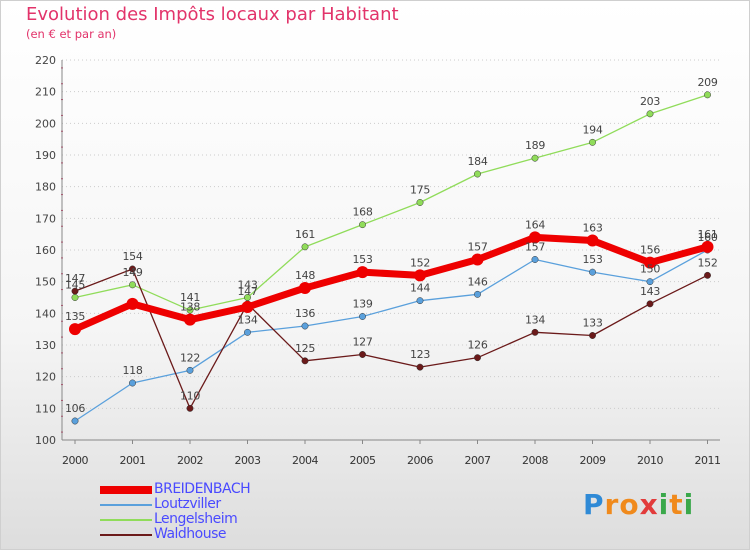 Image resolution: width=750 pixels, height=550 pixels. I want to click on data-label: 154, so click(132, 256).